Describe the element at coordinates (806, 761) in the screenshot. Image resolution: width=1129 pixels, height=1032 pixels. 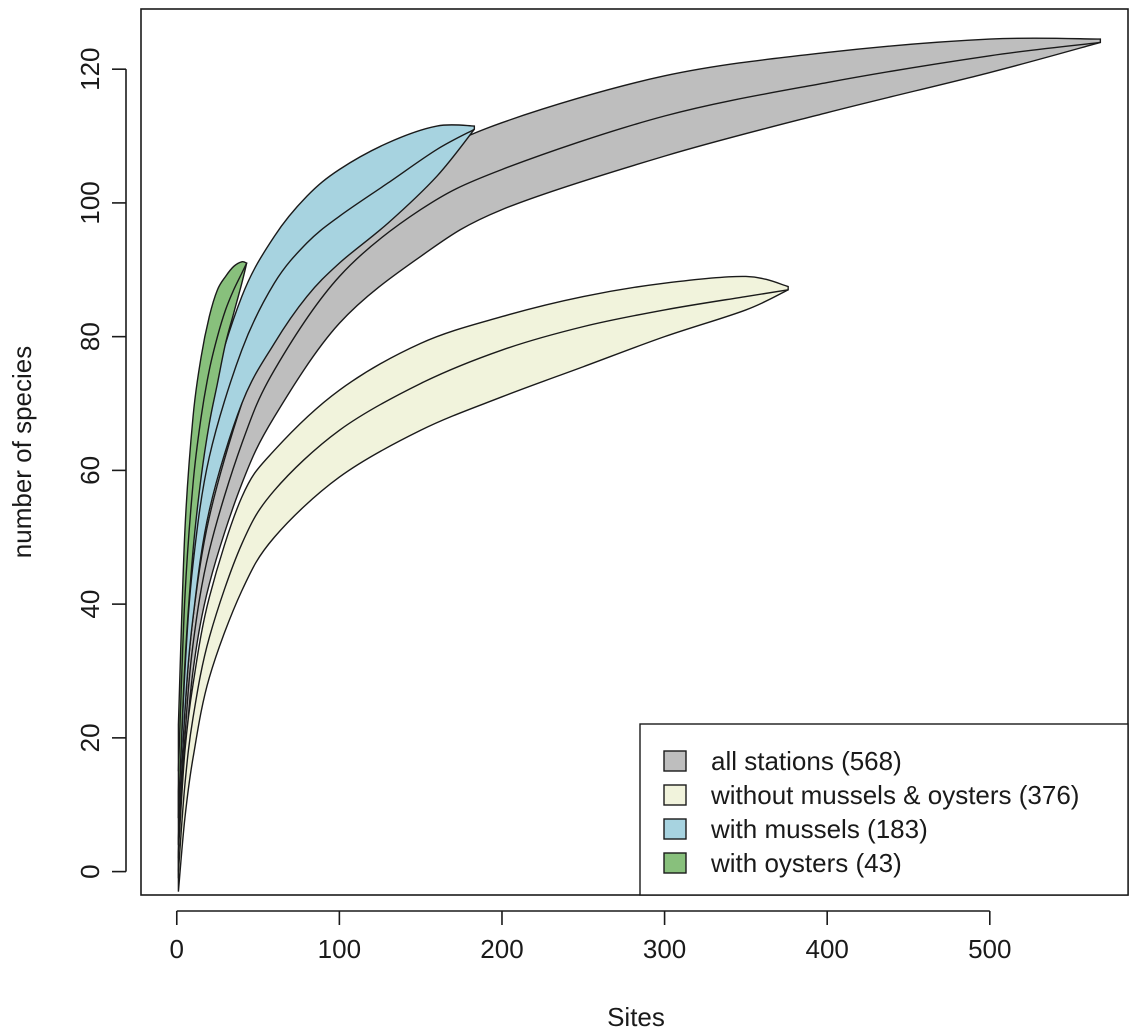
I see `legend-label-0: all stations (568)` at that location.